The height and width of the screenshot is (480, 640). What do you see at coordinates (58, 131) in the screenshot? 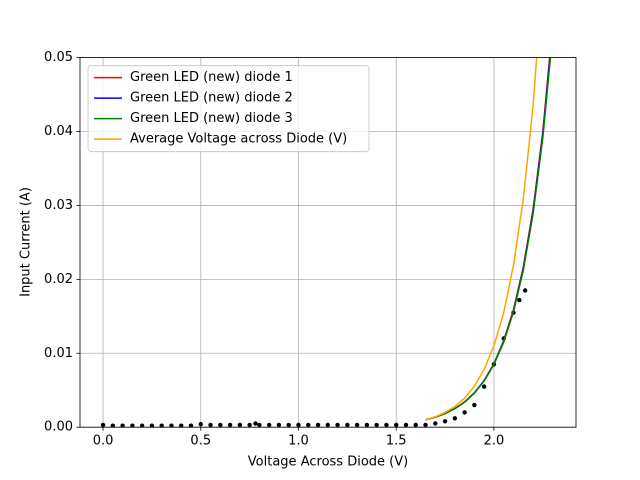
I see `y-tick-label: 0.04` at bounding box center [58, 131].